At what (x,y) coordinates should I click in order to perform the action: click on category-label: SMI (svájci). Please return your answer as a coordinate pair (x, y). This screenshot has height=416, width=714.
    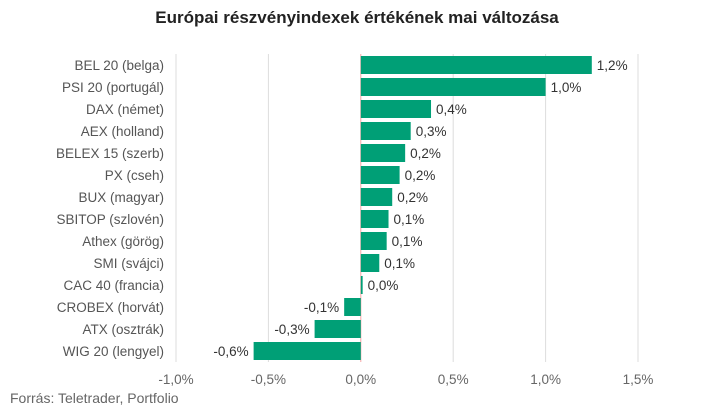
    Looking at the image, I should click on (129, 263).